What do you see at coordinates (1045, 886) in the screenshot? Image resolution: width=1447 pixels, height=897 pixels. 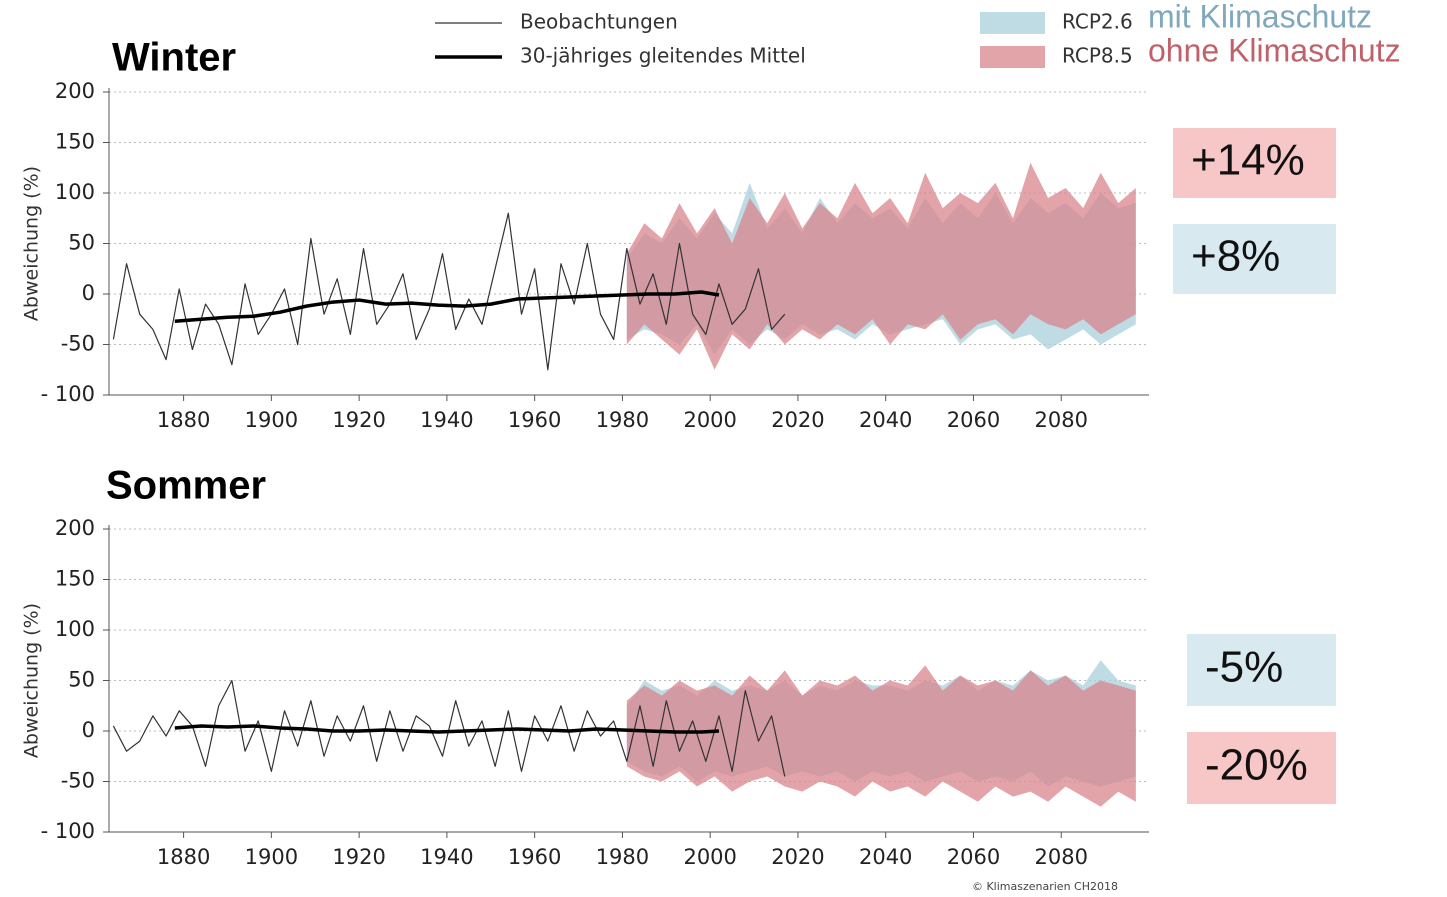 I see `source: © Klimaszenarien CH2018` at bounding box center [1045, 886].